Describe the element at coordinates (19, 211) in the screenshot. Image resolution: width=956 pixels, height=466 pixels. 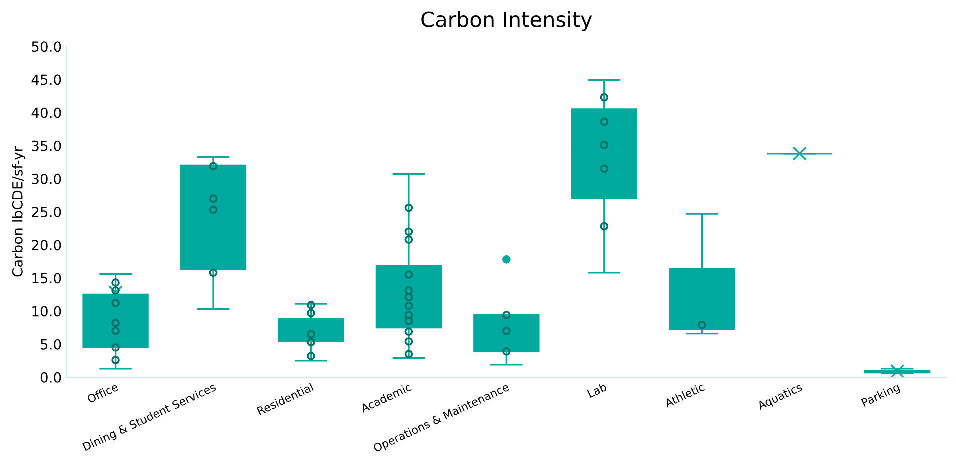
I see `y-axis-title: Carbon lbCDE/sf-yr` at that location.